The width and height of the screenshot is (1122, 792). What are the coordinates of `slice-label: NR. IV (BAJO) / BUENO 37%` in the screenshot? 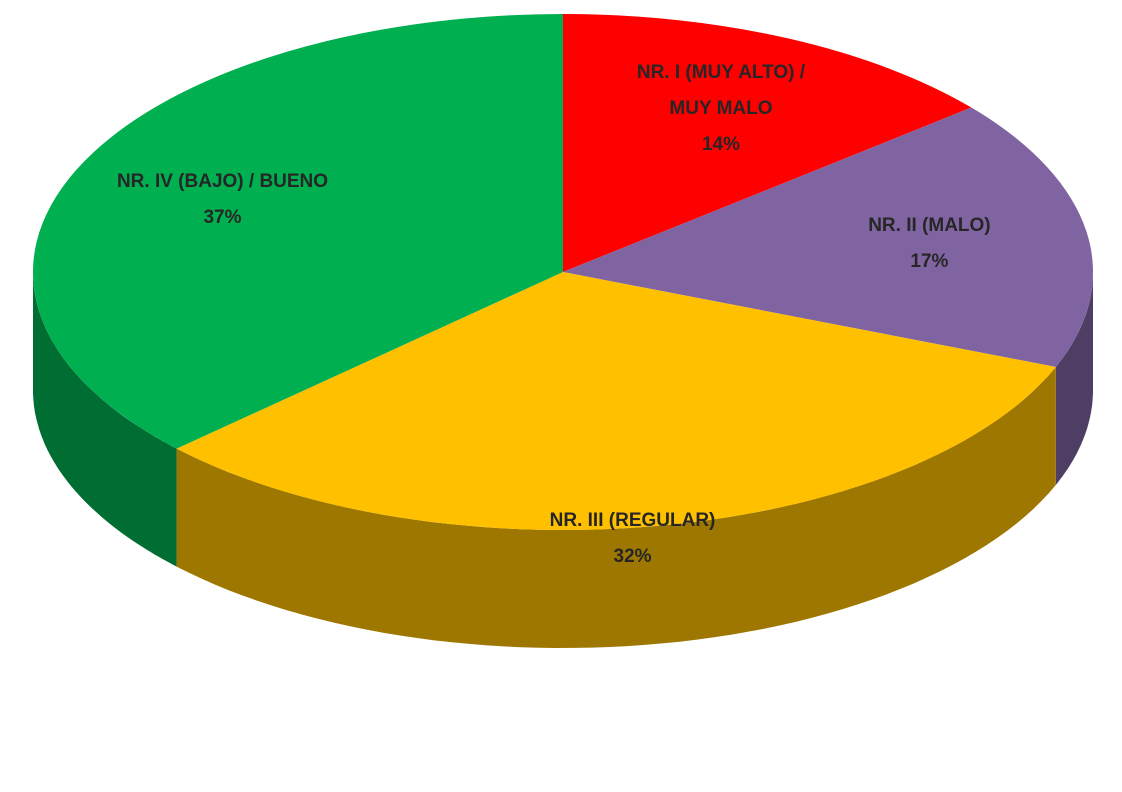 It's located at (222, 200).